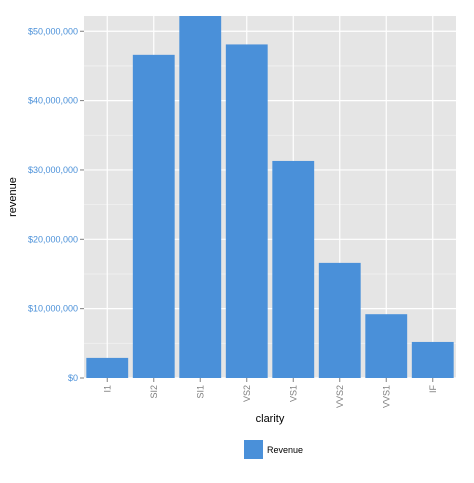 The image size is (474, 483). What do you see at coordinates (293, 393) in the screenshot?
I see `x-tick-label: VS1` at bounding box center [293, 393].